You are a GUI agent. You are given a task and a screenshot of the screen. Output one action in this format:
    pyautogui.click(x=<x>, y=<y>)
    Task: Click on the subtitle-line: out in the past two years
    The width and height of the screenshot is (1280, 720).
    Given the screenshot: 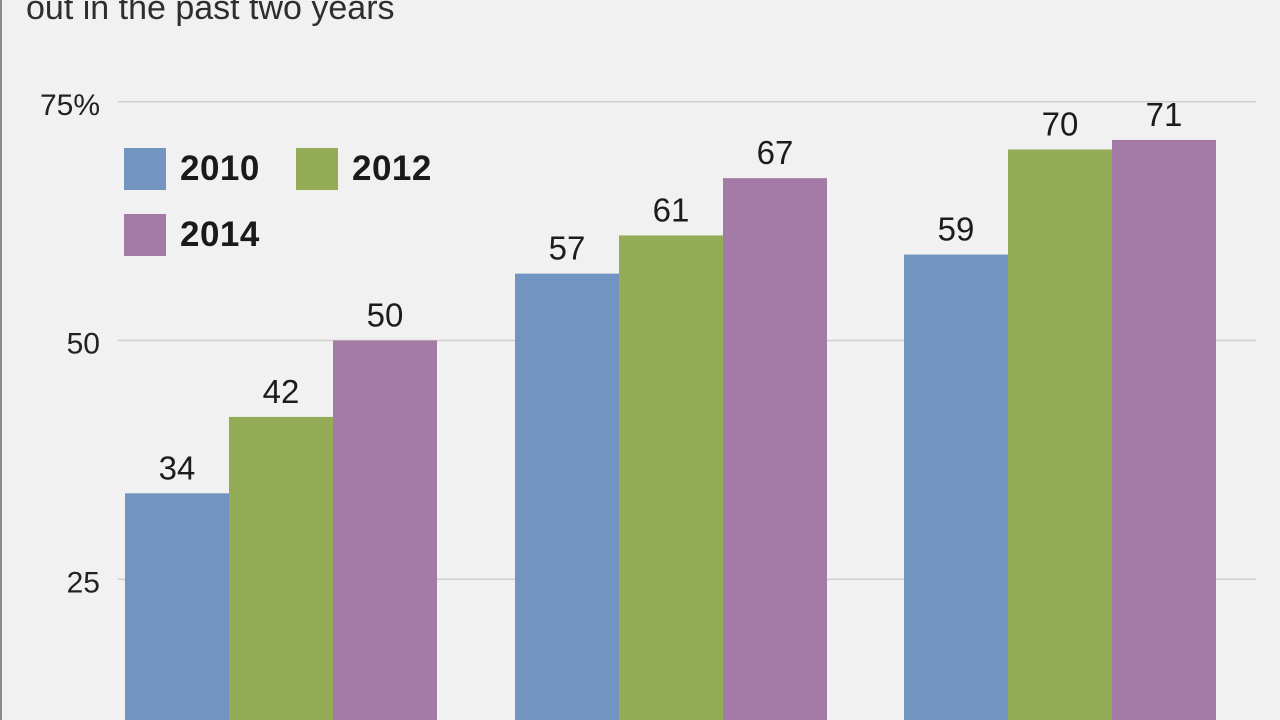 What is the action you would take?
    pyautogui.click(x=210, y=13)
    